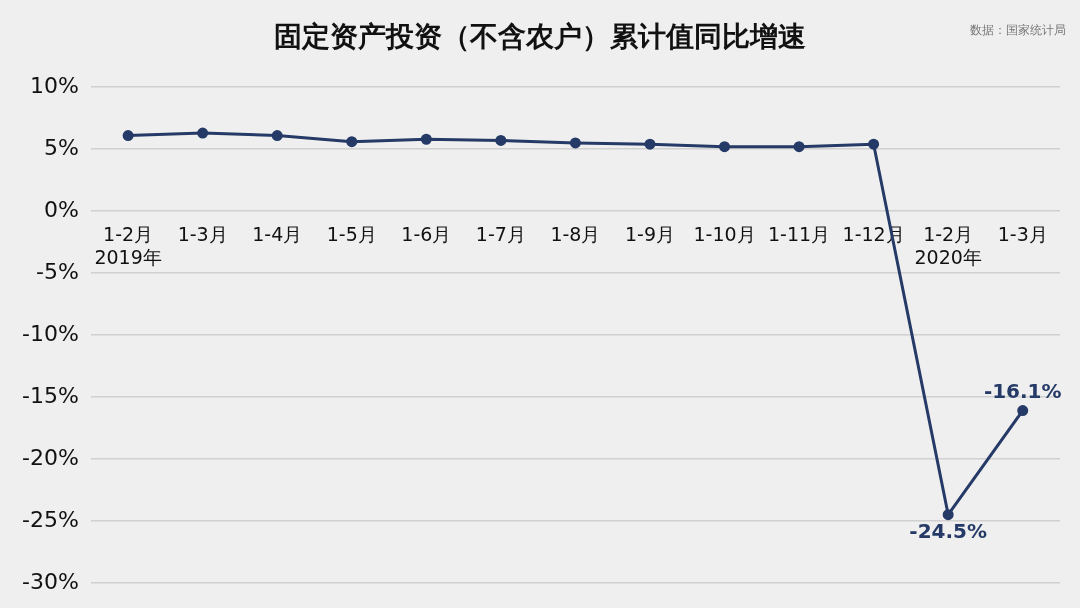 This screenshot has width=1080, height=608. Describe the element at coordinates (1022, 390) in the screenshot. I see `data-label: -16.1%` at that location.